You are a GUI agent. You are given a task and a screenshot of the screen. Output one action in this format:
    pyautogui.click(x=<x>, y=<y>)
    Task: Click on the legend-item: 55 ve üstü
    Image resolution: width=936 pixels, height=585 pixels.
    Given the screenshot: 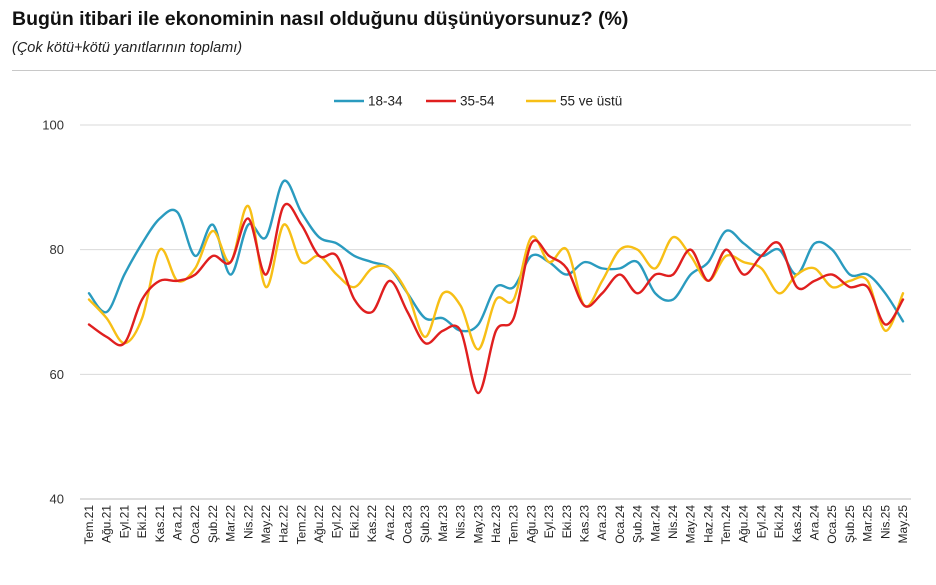 What is the action you would take?
    pyautogui.click(x=574, y=101)
    